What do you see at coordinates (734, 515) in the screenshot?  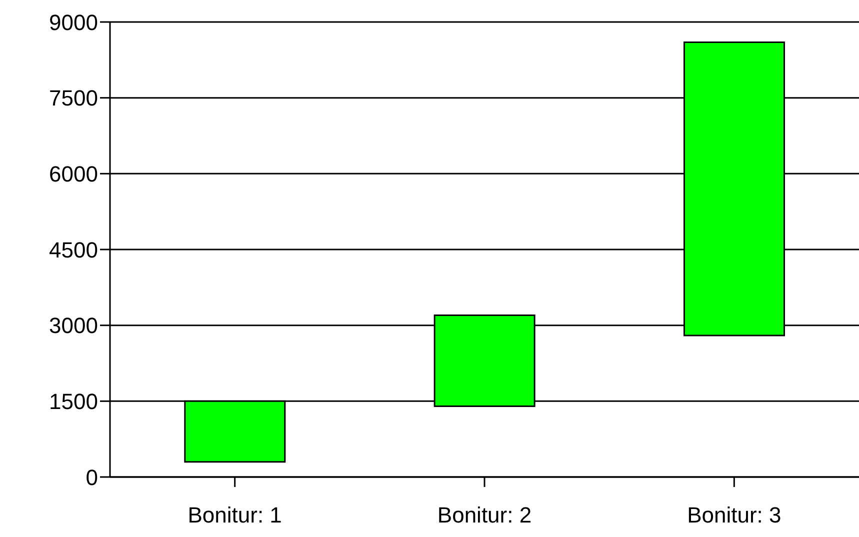 I see `x-tick-label: Bonitur: 3` at bounding box center [734, 515].